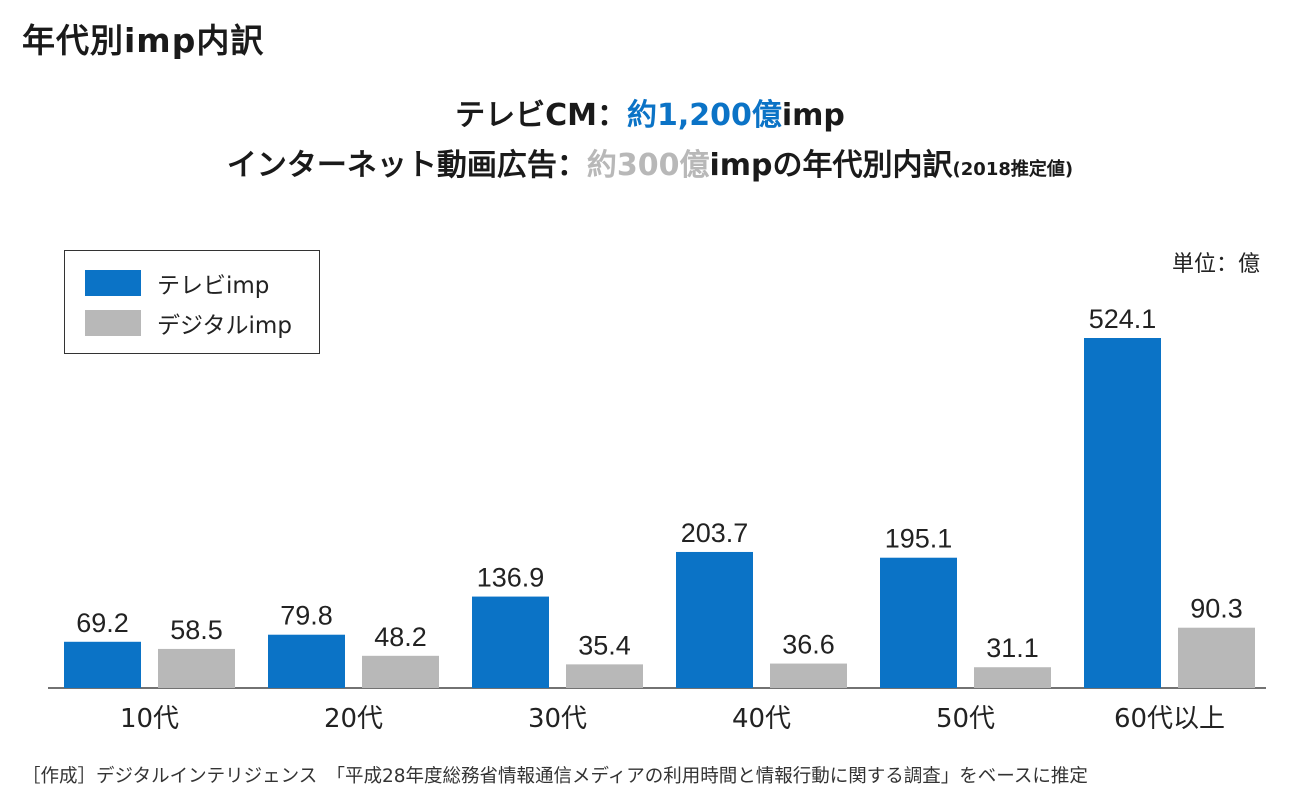 The width and height of the screenshot is (1300, 812). Describe the element at coordinates (406, 165) in the screenshot. I see `subtitle-digital-prefix: インターネット動画広告：` at that location.